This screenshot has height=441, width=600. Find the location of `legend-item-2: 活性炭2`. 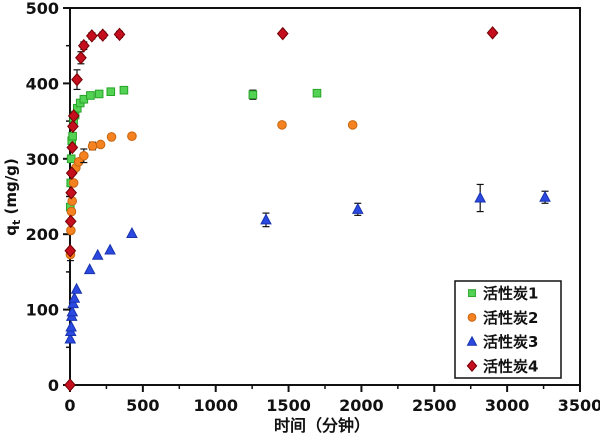

legend-item-2: 活性炭2 is located at coordinates (502, 318).